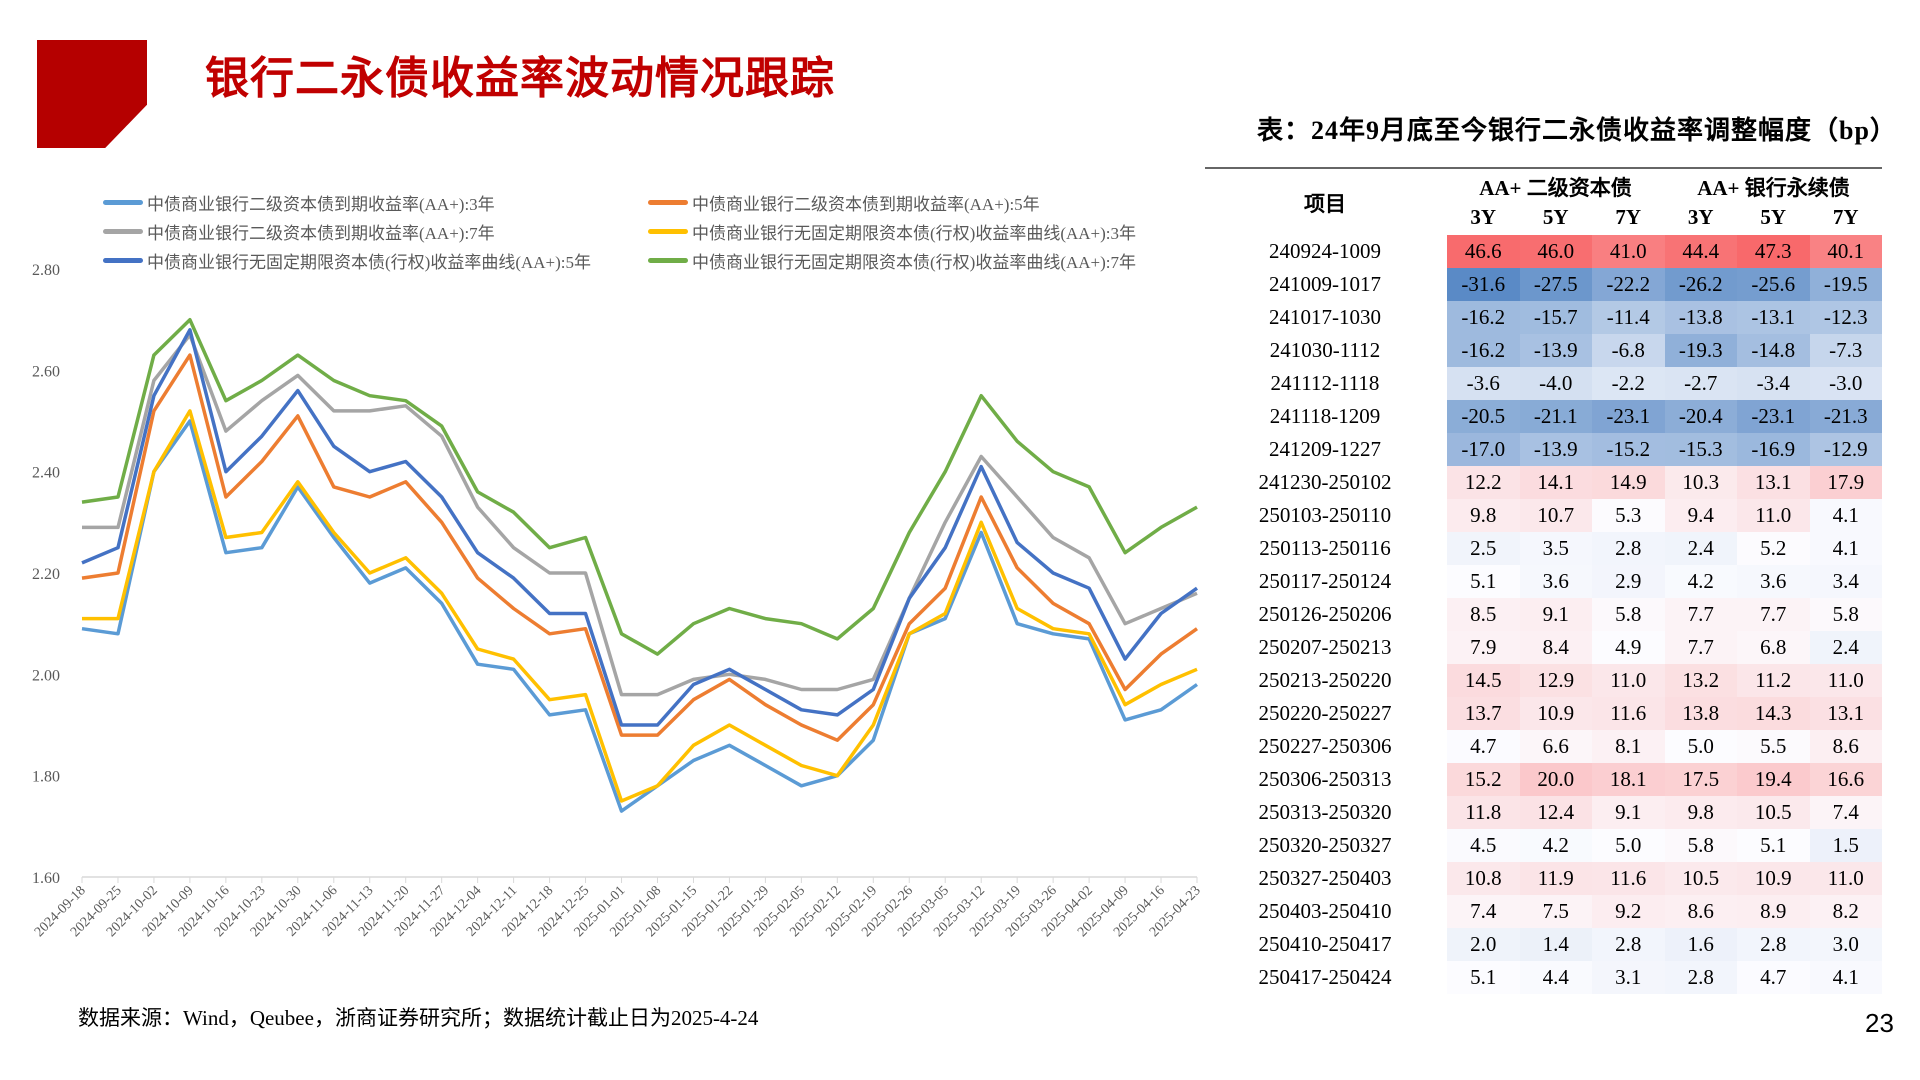 This screenshot has width=1920, height=1080. I want to click on table-cell: 14.3, so click(1773, 713).